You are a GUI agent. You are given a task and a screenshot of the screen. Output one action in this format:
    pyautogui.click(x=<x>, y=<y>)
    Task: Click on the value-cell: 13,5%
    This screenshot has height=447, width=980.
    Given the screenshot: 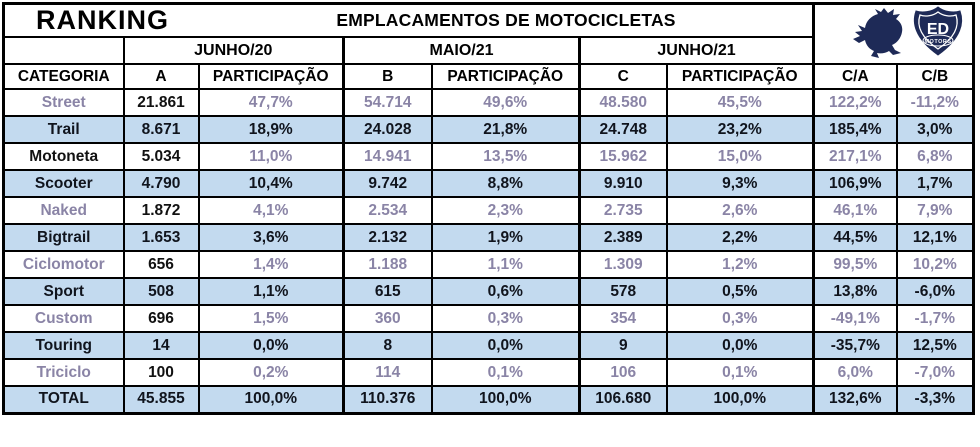 What is the action you would take?
    pyautogui.click(x=505, y=156)
    